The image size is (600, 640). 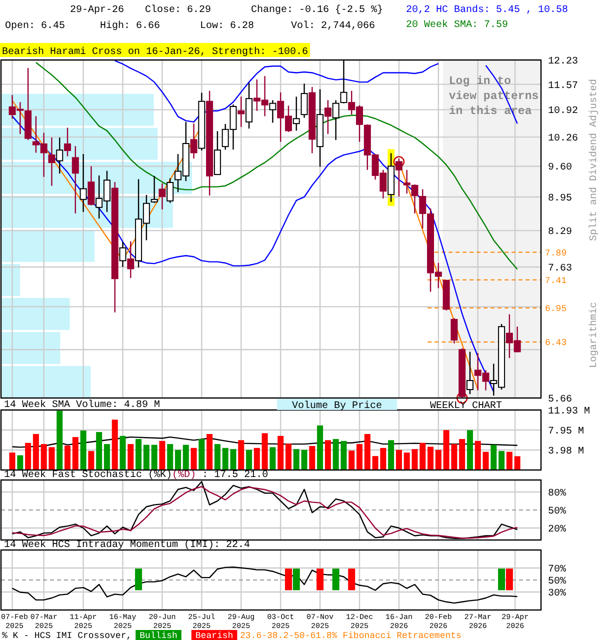 I want to click on series-label: (%D), so click(x=184, y=475).